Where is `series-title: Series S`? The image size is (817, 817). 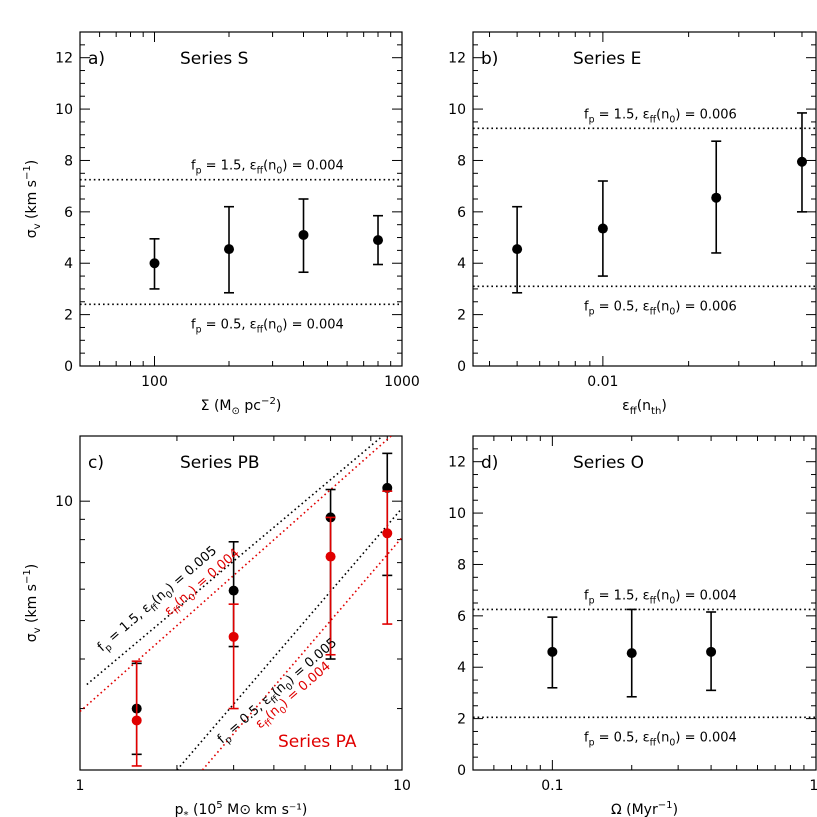
series-title: Series S is located at coordinates (214, 59).